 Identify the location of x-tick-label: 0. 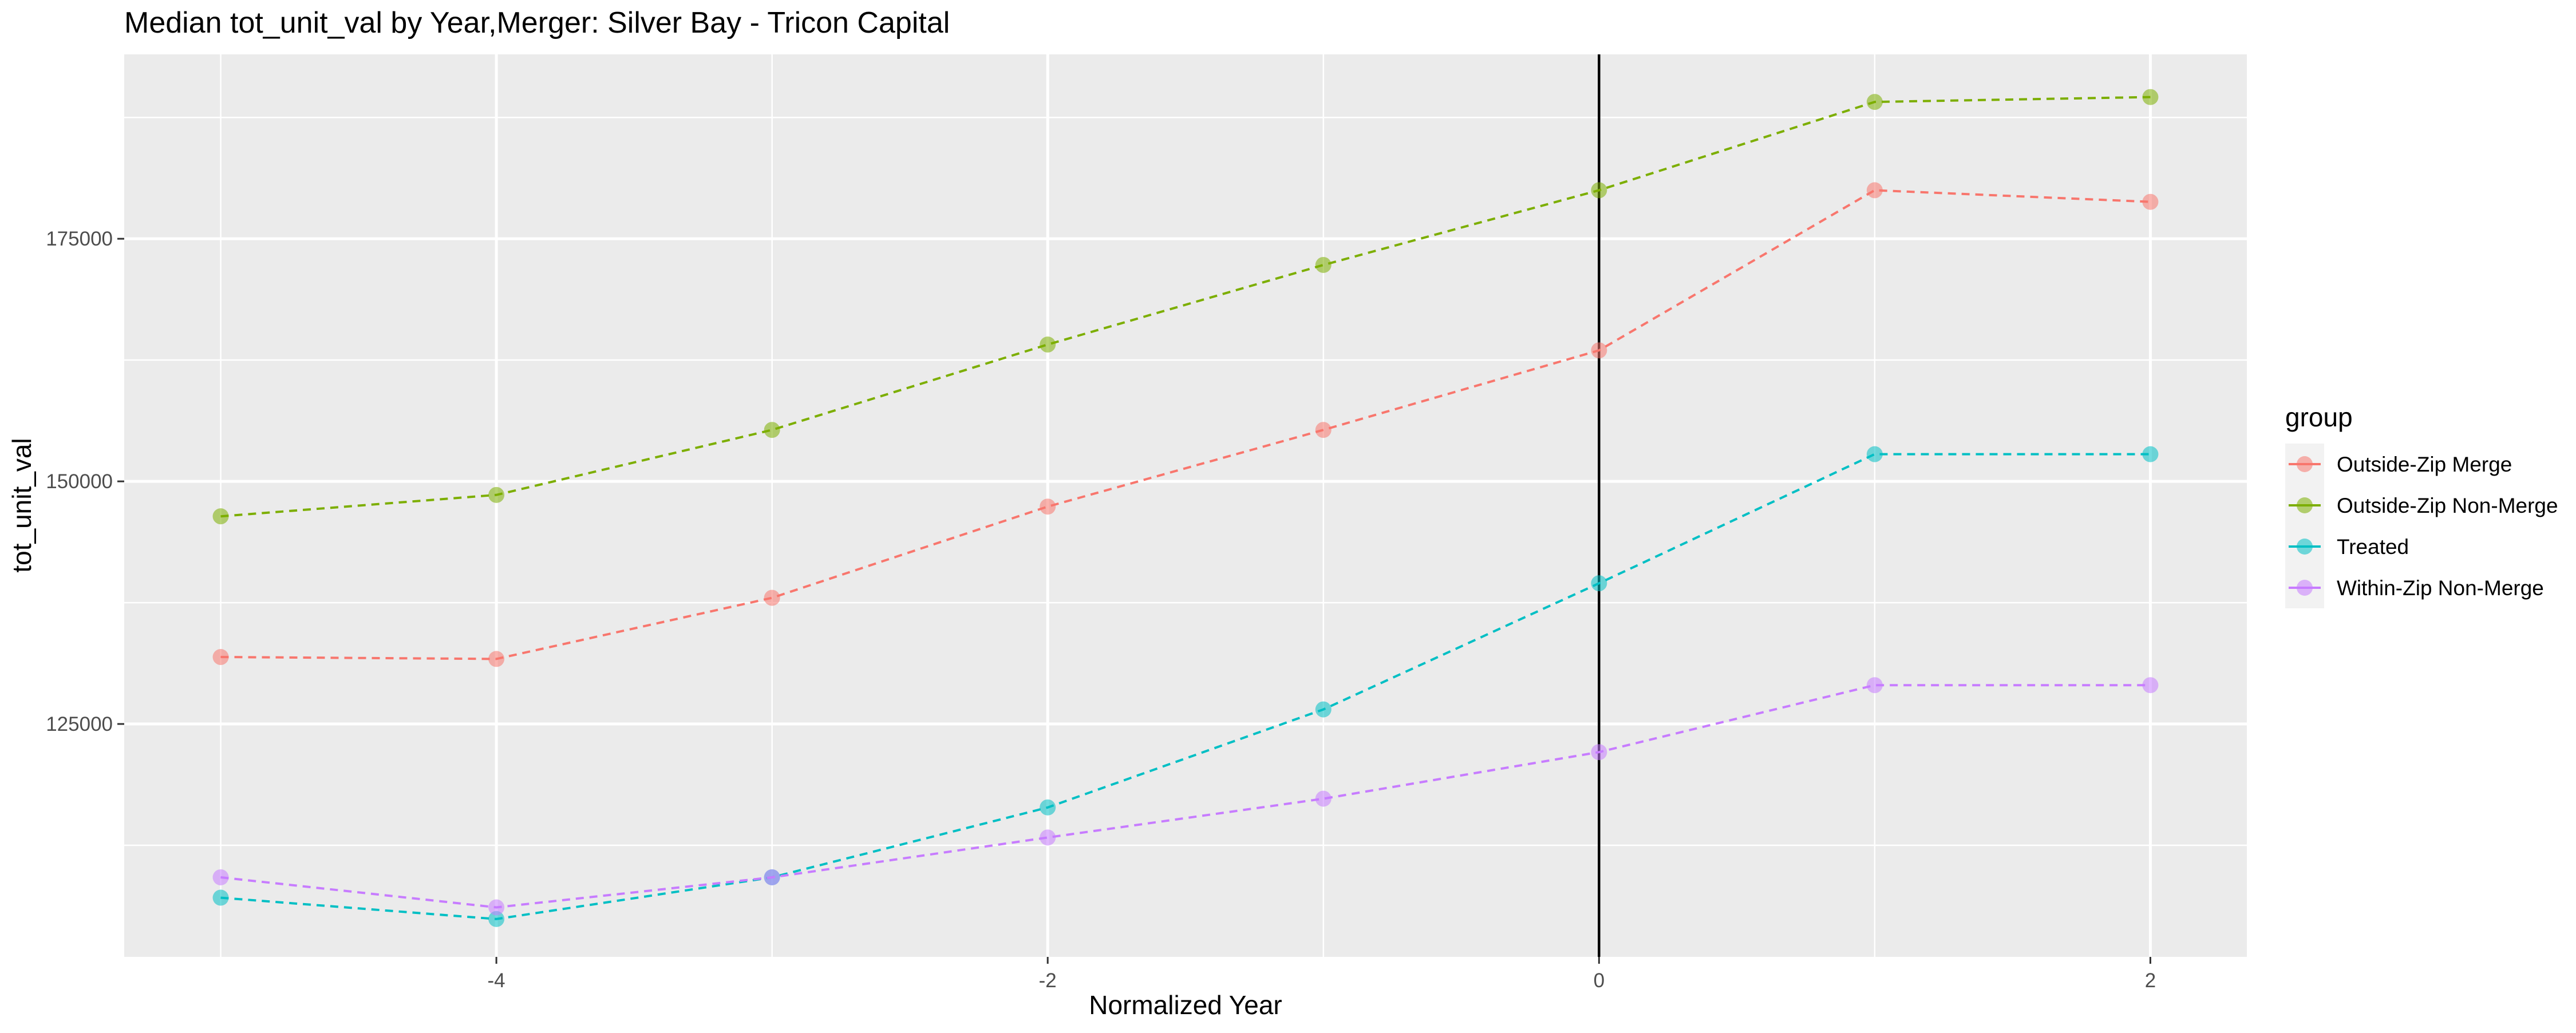
(1599, 981).